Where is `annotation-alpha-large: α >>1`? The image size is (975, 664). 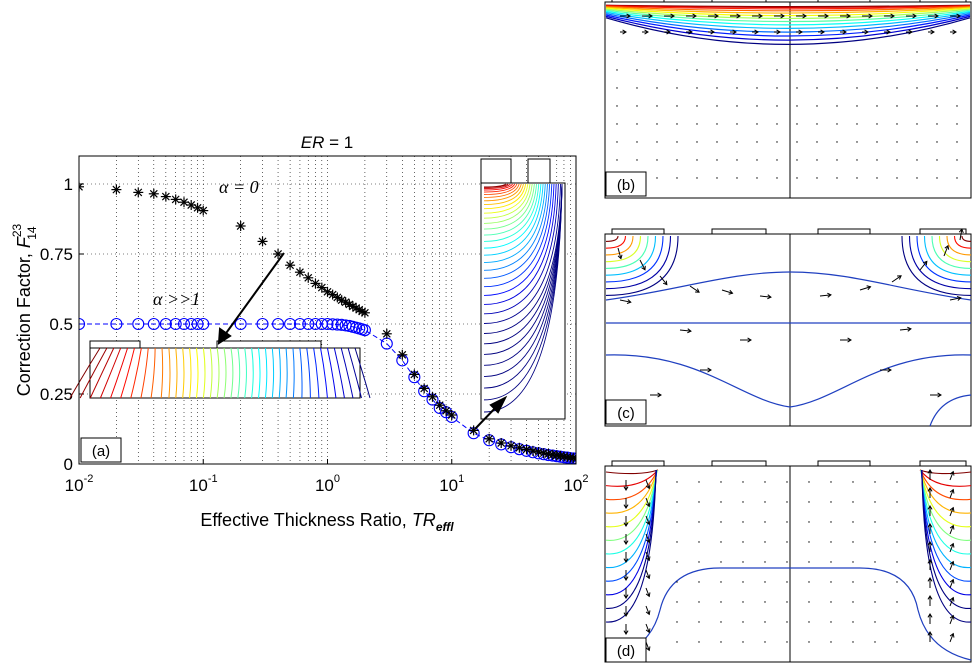
annotation-alpha-large: α >>1 is located at coordinates (176, 299).